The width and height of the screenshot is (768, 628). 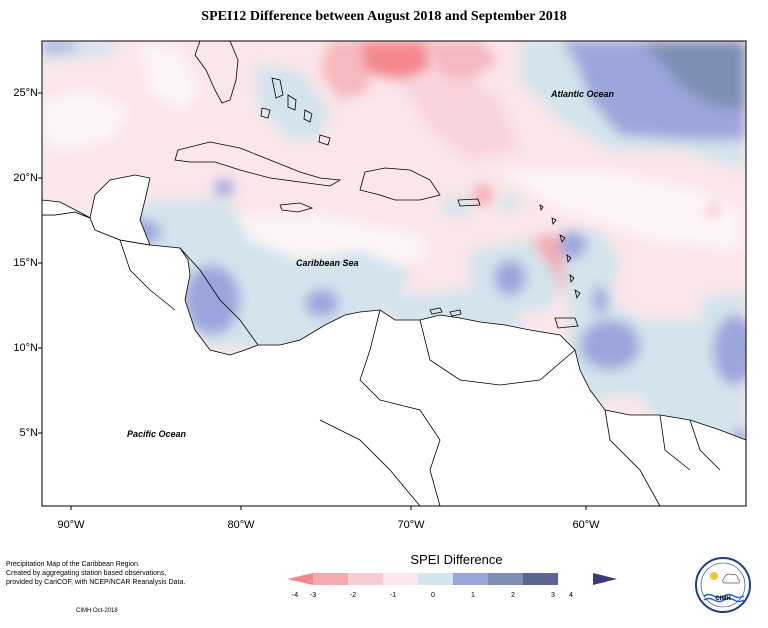 What do you see at coordinates (353, 595) in the screenshot?
I see `legend-tick-label: -2` at bounding box center [353, 595].